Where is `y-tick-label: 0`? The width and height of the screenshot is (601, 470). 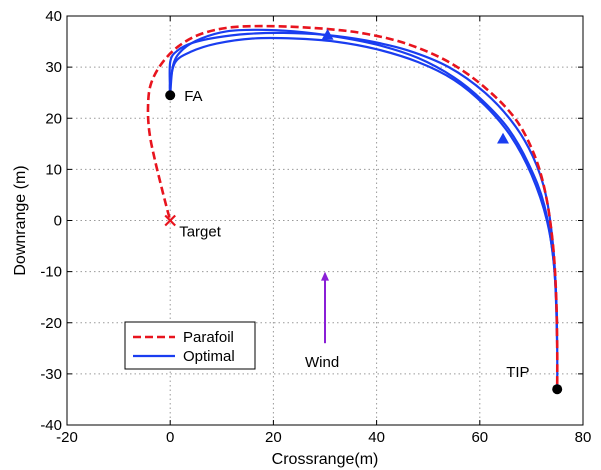 y-tick-label: 0 is located at coordinates (58, 221).